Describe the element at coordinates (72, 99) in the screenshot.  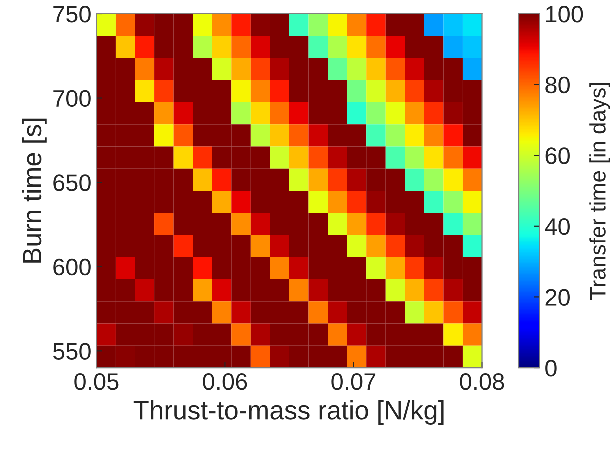
I see `y-tick-label: 700` at that location.